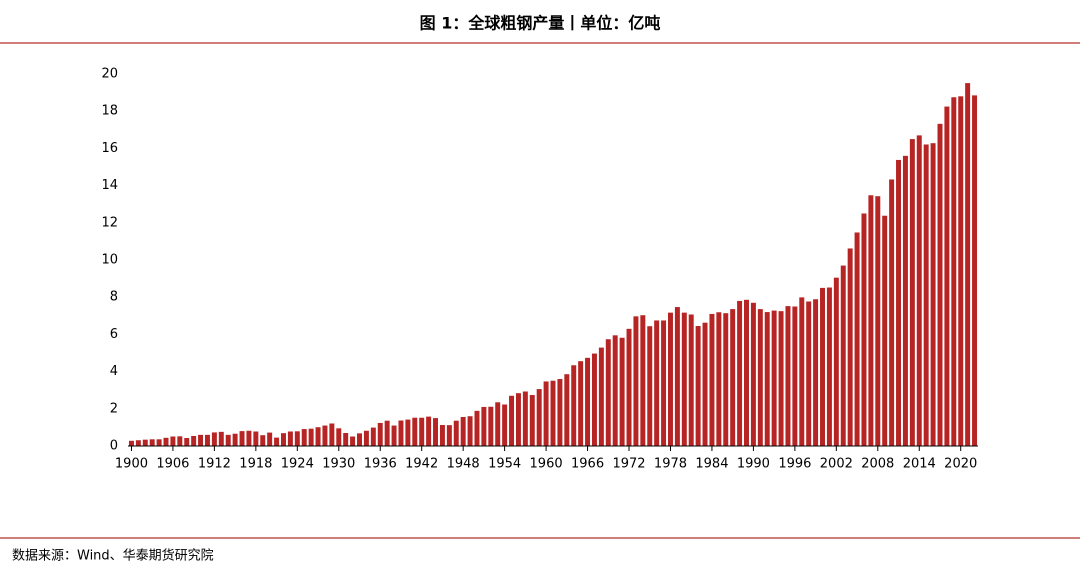 This screenshot has height=575, width=1080. Describe the element at coordinates (113, 556) in the screenshot. I see `source-note: 数据来源：Wind、华泰期货研究院` at that location.